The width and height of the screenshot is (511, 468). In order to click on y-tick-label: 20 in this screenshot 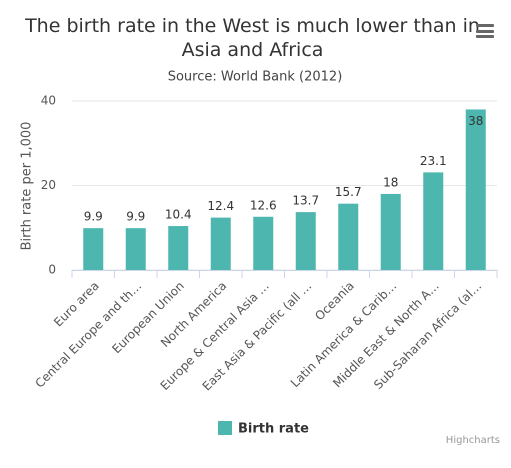, I will do `click(48, 185)`.